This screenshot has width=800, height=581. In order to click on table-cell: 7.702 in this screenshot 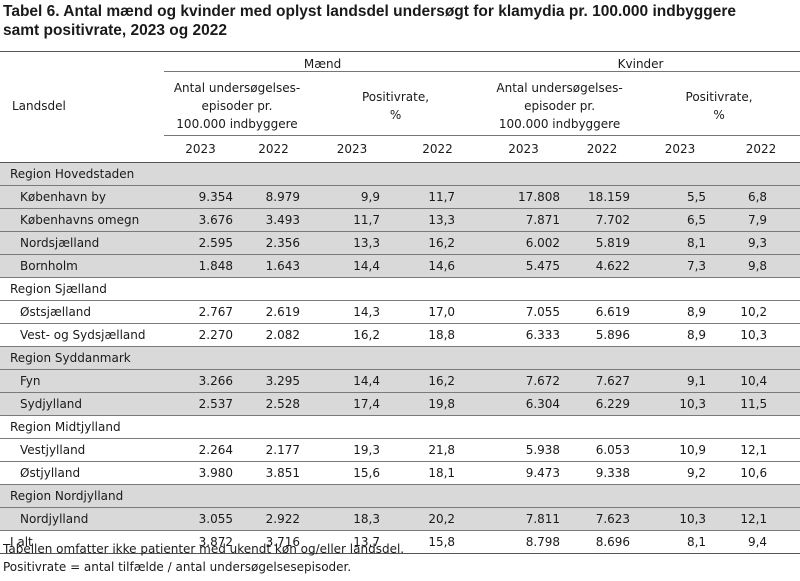, I will do `click(602, 220)`.